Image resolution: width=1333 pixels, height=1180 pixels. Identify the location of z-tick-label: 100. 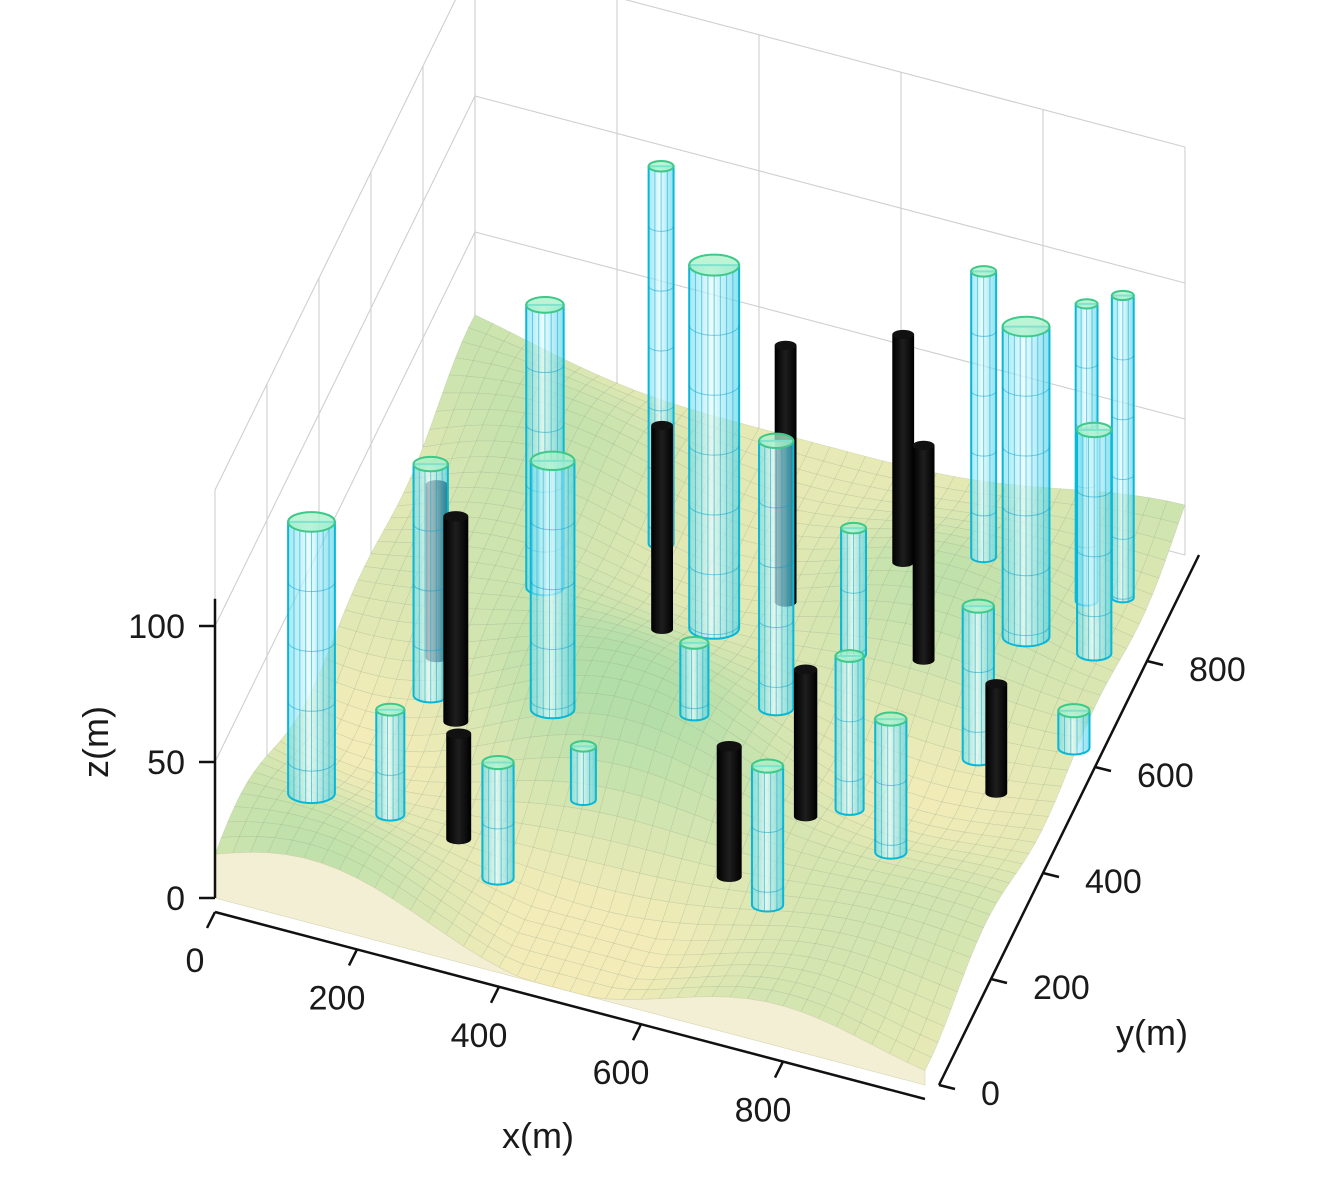
(156, 627).